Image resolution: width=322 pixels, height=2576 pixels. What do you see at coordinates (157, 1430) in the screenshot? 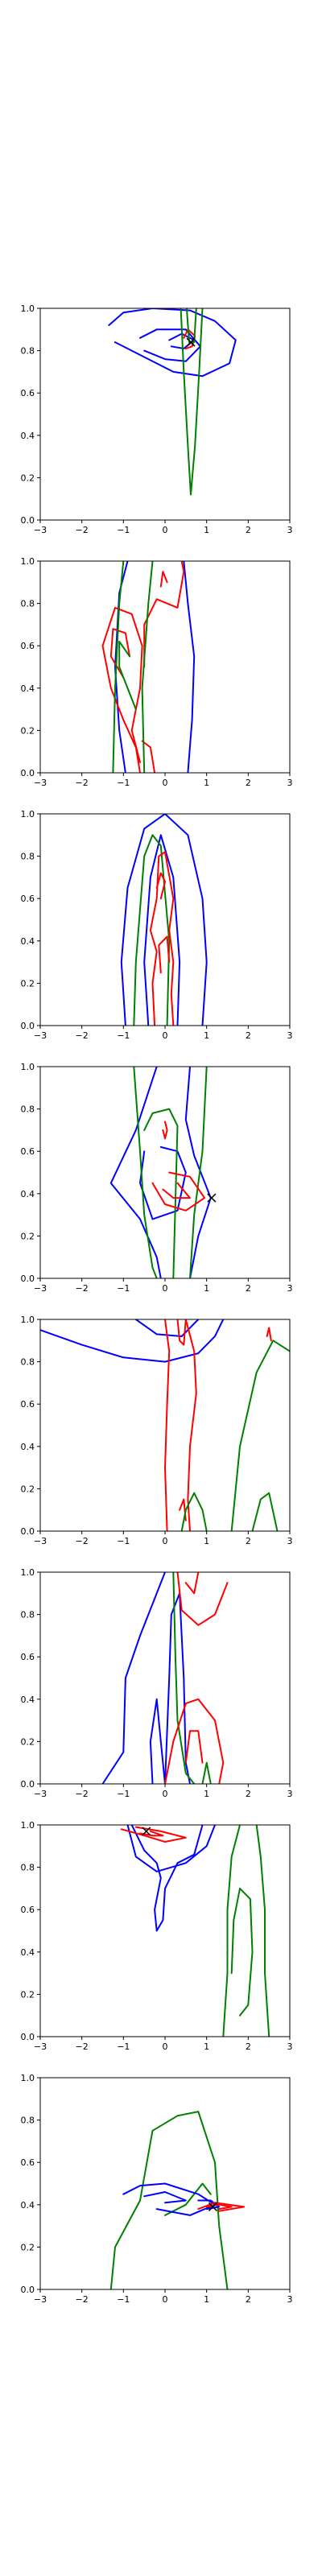
I see `subplot-5: −3 −2 −1 0 1 2 3 0.0 0.2 0.4 0.6 0.8 1.0` at bounding box center [157, 1430].